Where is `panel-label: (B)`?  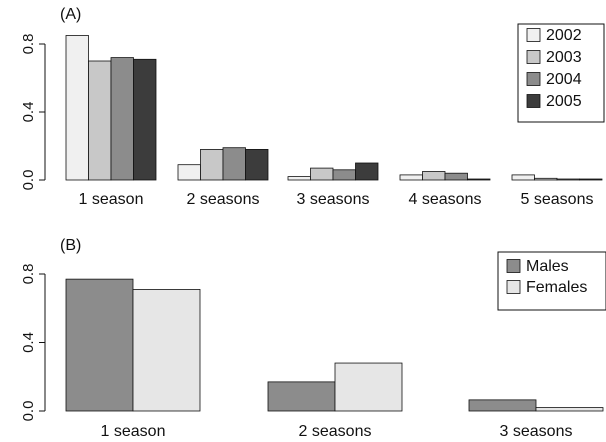
panel-label: (B) is located at coordinates (70, 245).